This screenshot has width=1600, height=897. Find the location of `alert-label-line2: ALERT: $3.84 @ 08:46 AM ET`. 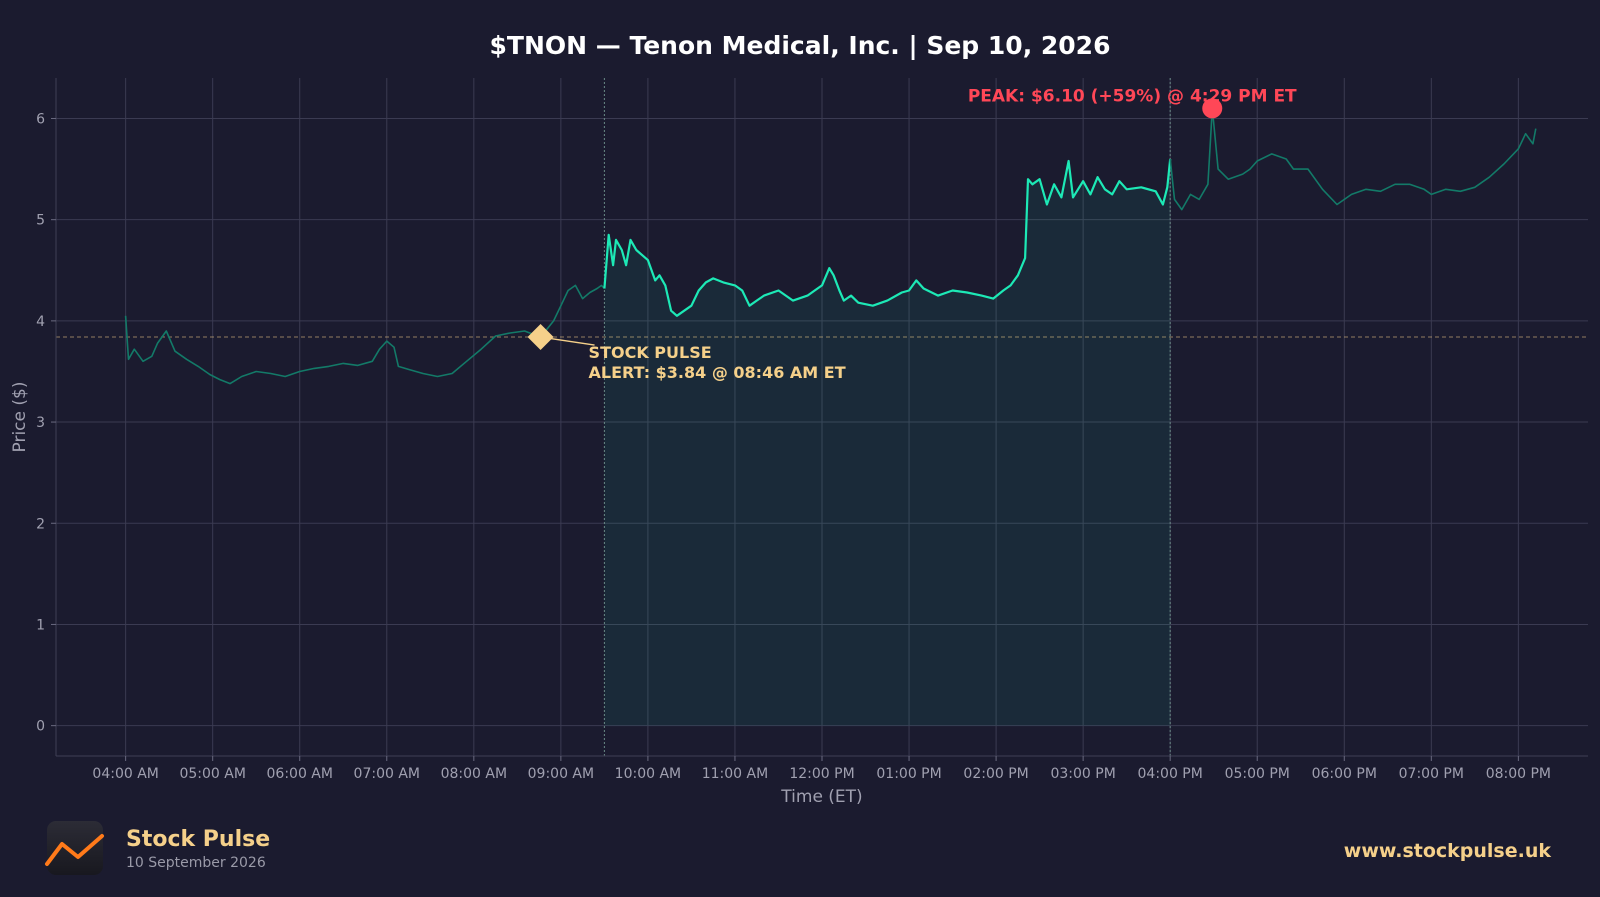

alert-label-line2: ALERT: $3.84 @ 08:46 AM ET is located at coordinates (717, 372).